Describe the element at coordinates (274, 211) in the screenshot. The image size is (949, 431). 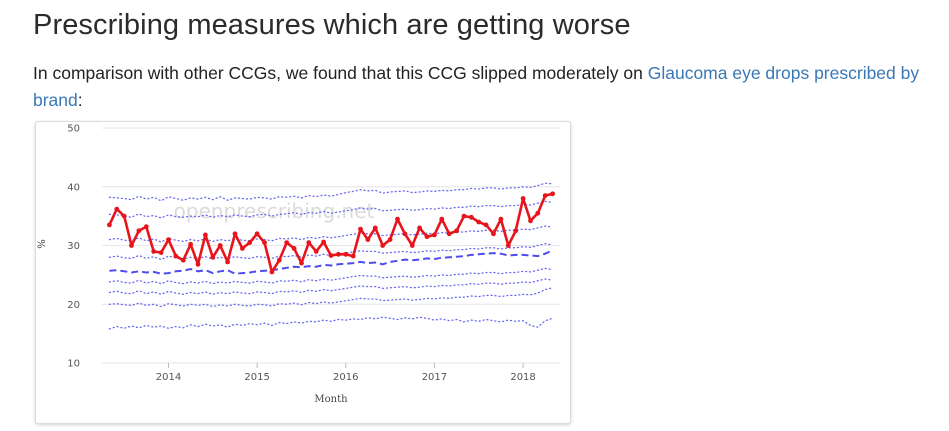
I see `watermark-text: openprescribing.net` at that location.